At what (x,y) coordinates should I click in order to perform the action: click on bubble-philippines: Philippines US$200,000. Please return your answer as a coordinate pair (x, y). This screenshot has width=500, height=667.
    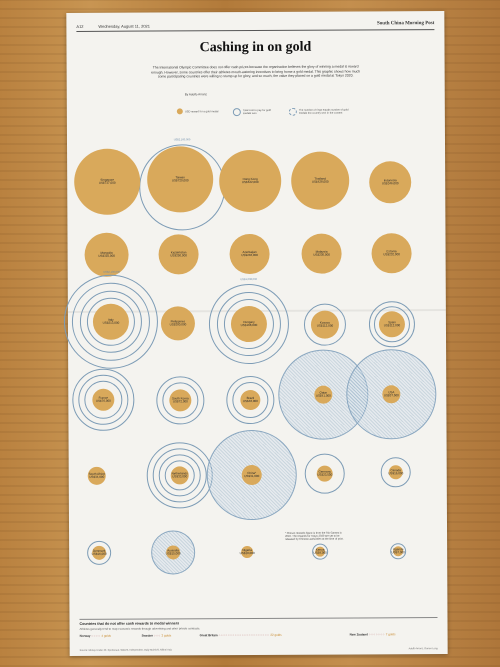
    Looking at the image, I should click on (178, 323).